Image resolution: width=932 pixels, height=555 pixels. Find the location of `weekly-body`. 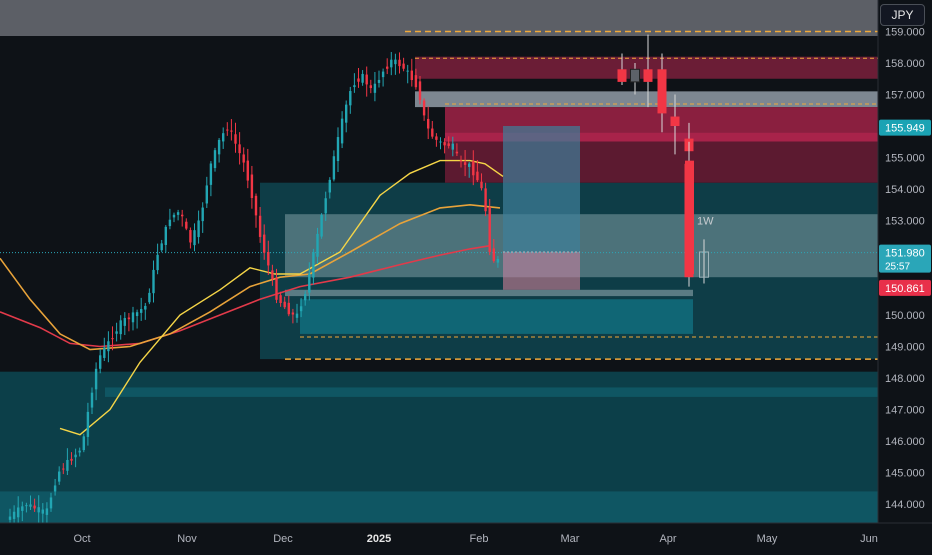

weekly-body is located at coordinates (622, 75).